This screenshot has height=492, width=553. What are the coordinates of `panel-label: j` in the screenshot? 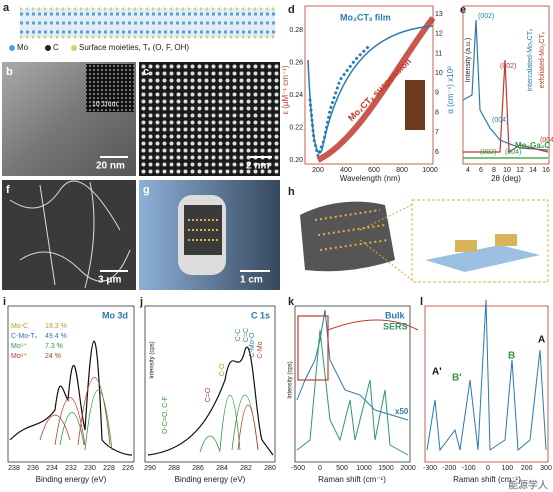 It's located at (141, 302).